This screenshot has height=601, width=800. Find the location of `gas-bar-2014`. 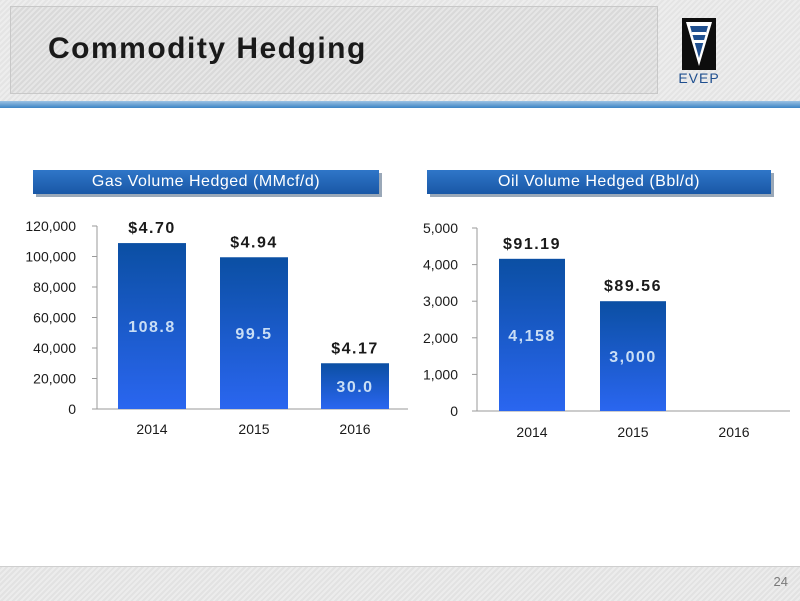

gas-bar-2014 is located at coordinates (152, 326).